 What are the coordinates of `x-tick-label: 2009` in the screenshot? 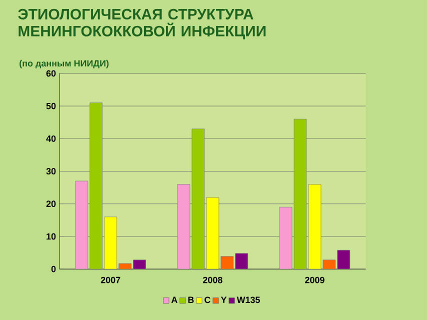 It's located at (314, 280).